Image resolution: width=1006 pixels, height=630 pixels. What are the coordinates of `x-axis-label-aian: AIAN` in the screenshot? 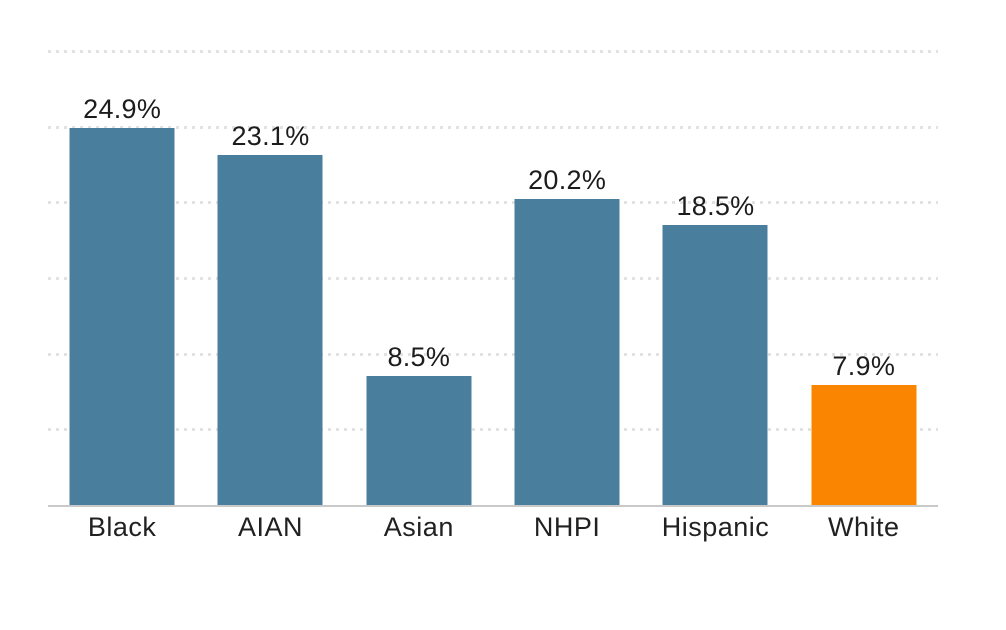 It's located at (270, 527).